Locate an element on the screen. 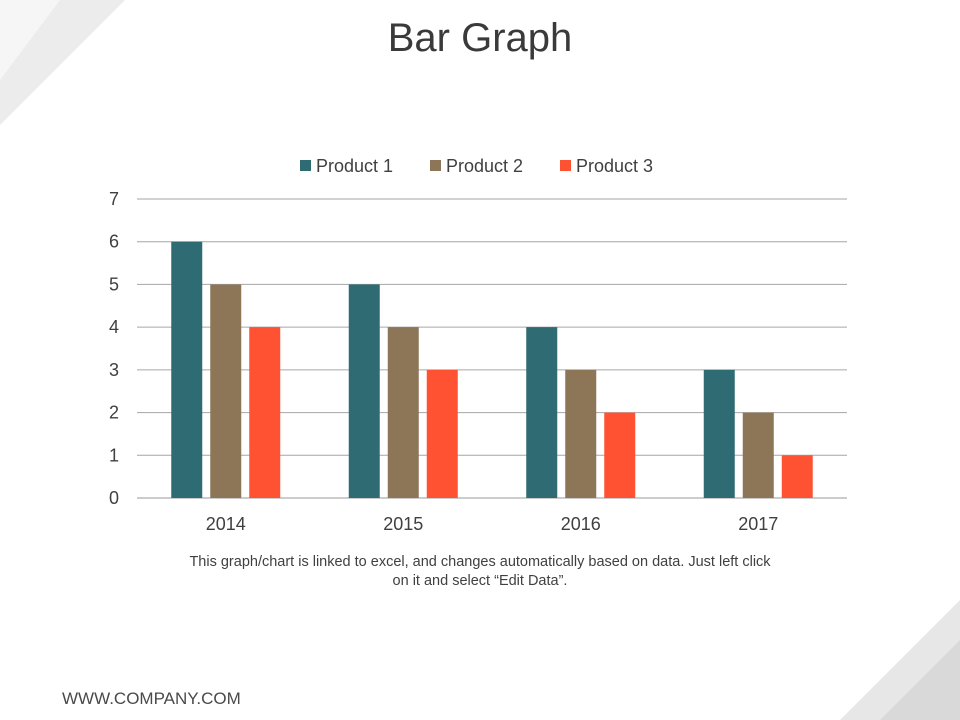  legend: Product 1 Product 2 Product 3 is located at coordinates (476, 166).